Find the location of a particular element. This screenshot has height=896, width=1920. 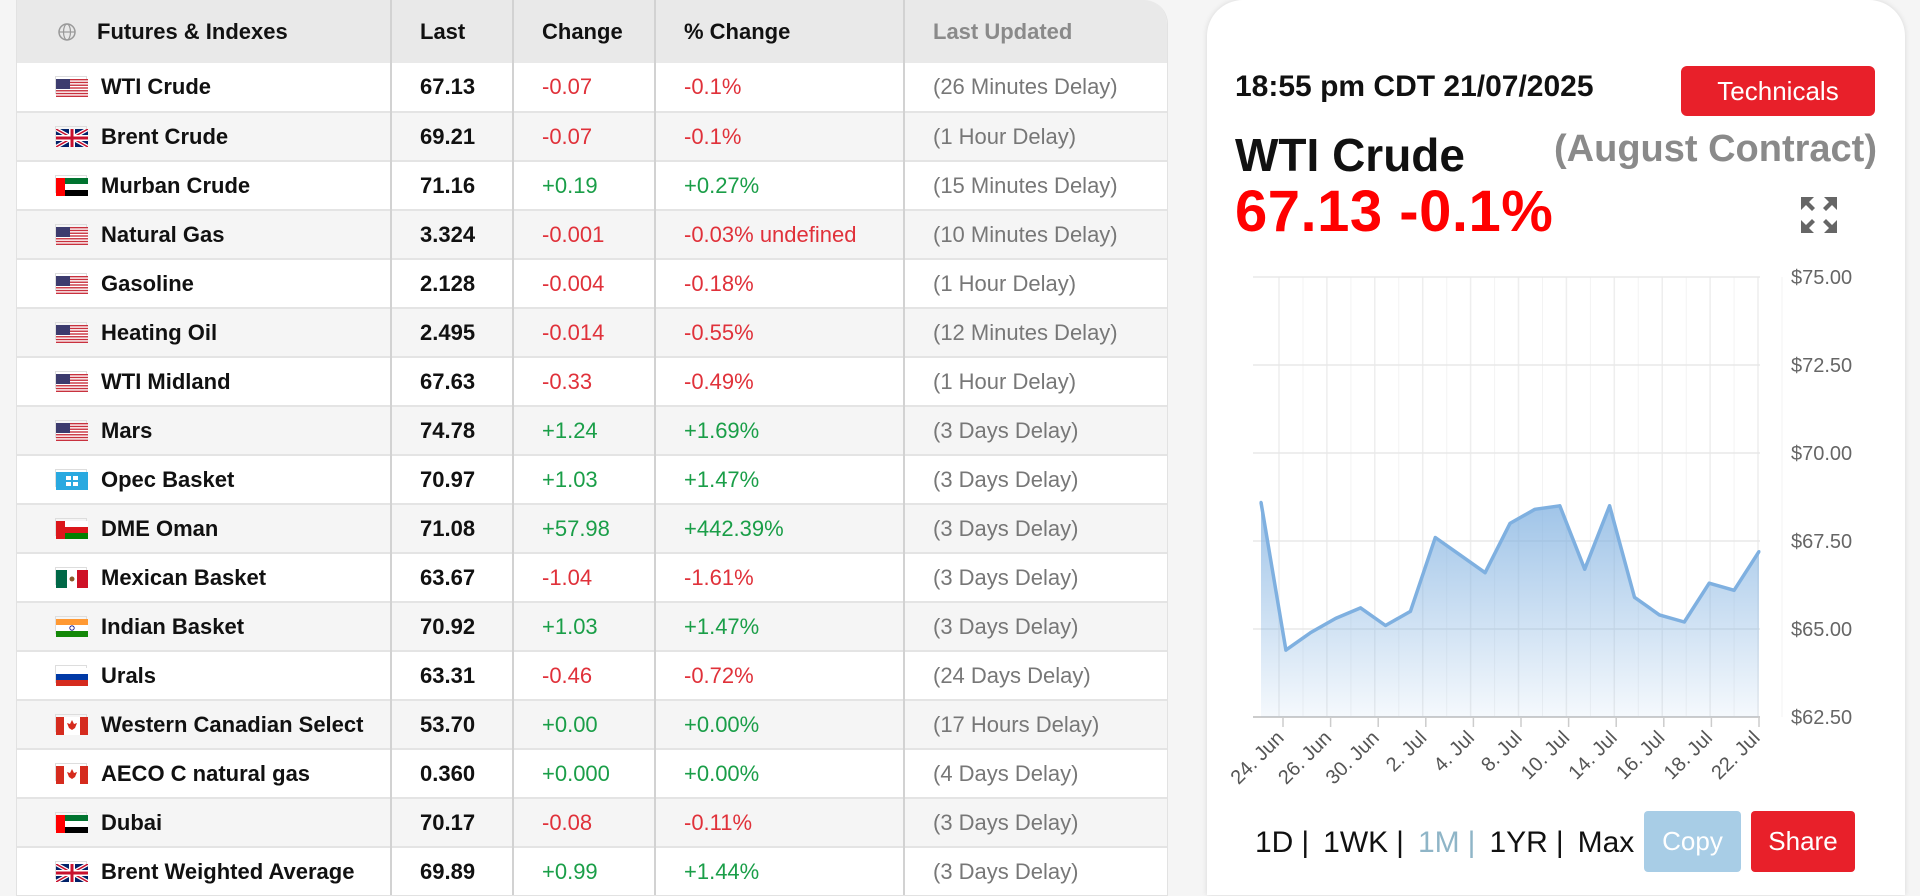

change-value: -0.001 is located at coordinates (584, 234).